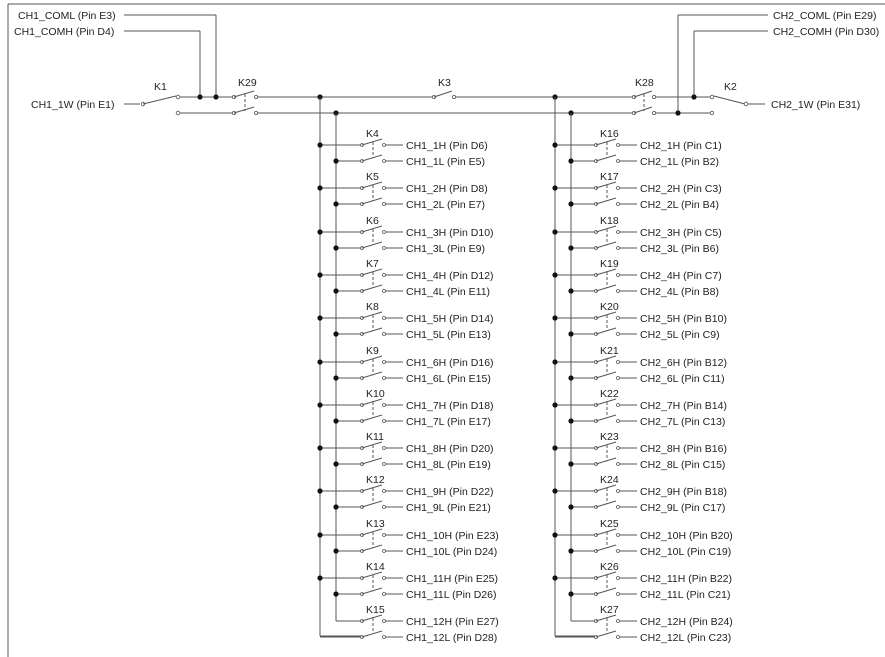 This screenshot has height=657, width=885. Describe the element at coordinates (375, 524) in the screenshot. I see `ch1-relay-label: K13` at that location.